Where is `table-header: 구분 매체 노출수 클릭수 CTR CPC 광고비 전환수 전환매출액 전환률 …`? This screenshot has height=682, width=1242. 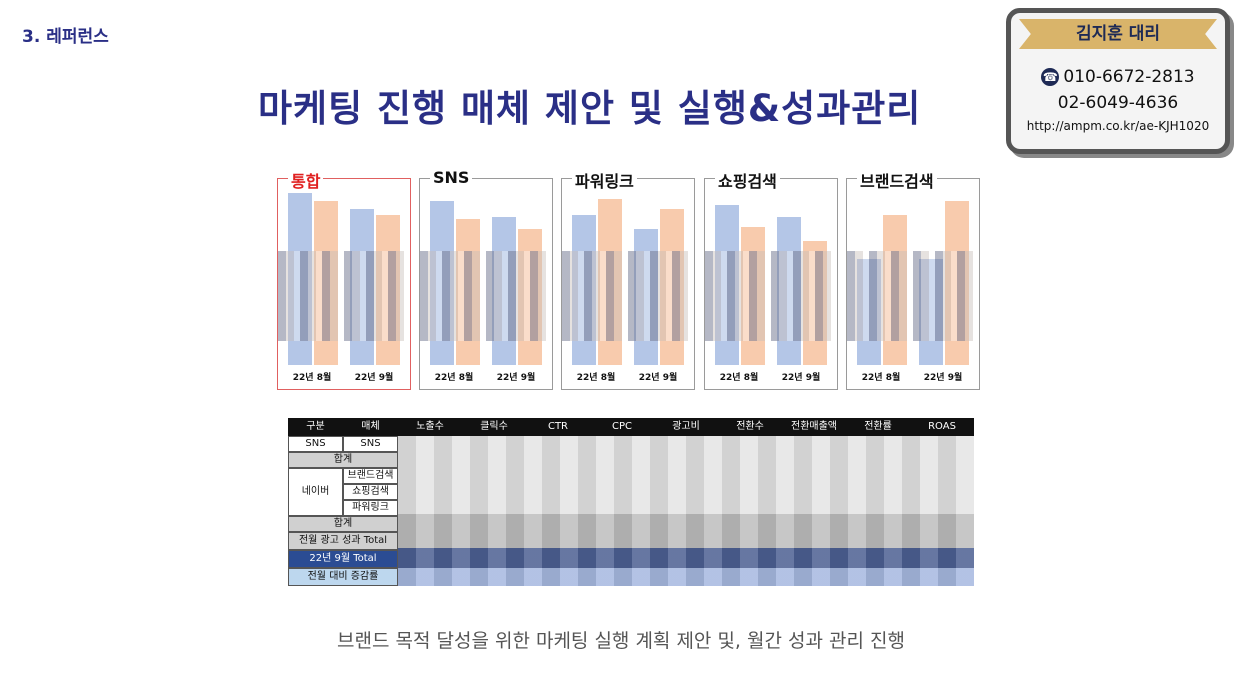 table-header: 구분 매체 노출수 클릭수 CTR CPC 광고비 전환수 전환매출액 전환률 … is located at coordinates (631, 427).